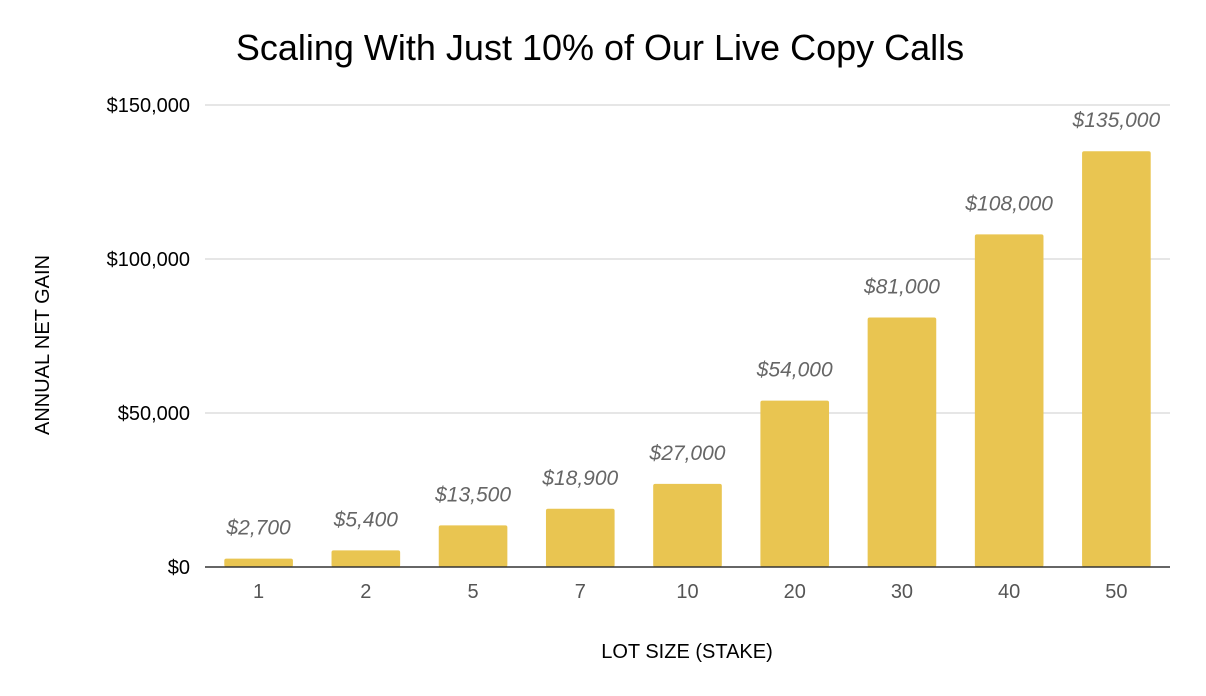 The image size is (1206, 696). Describe the element at coordinates (258, 592) in the screenshot. I see `x-tick-label-1: 1` at that location.